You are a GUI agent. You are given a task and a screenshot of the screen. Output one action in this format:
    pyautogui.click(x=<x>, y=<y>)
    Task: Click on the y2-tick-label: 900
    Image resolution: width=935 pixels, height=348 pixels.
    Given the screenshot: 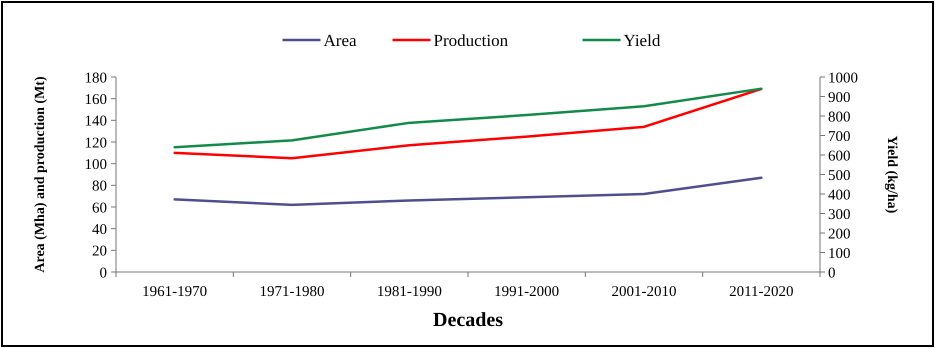 What is the action you would take?
    pyautogui.click(x=839, y=98)
    